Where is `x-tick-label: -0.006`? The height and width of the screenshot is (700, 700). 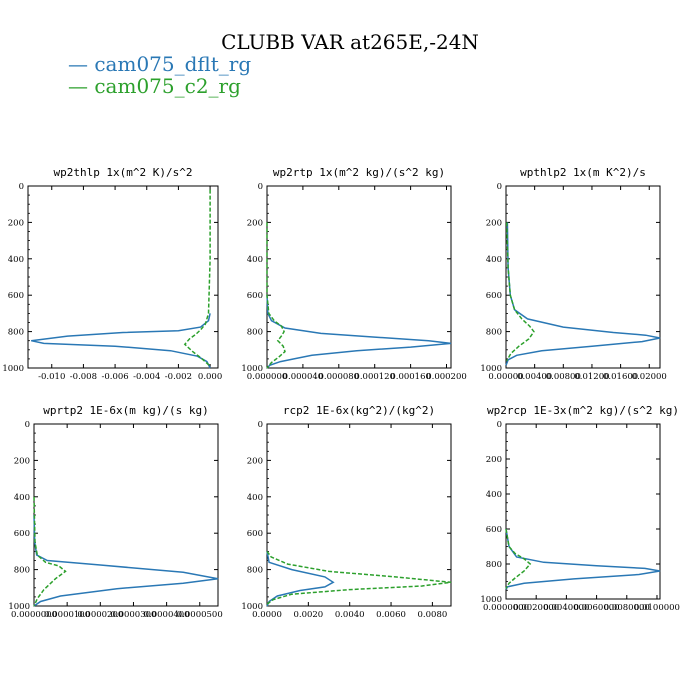
x-tick-label: -0.006 is located at coordinates (114, 377).